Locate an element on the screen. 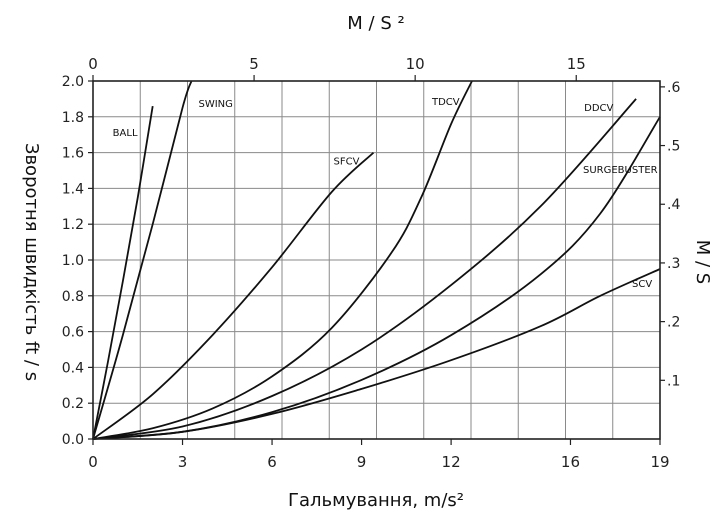 The image size is (716, 519). y-tick-label: 1.0 is located at coordinates (73, 261).